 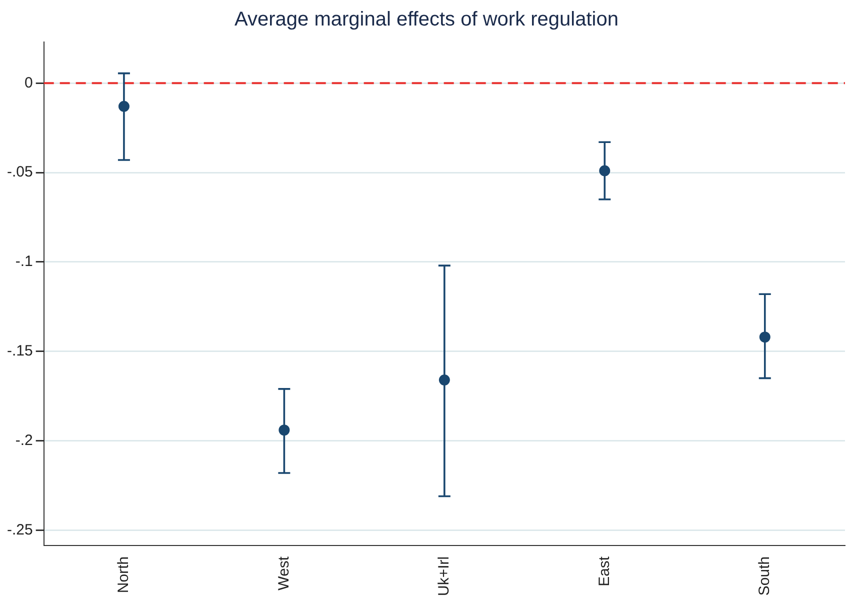 What do you see at coordinates (24, 440) in the screenshot?
I see `y-tick-label: -.2` at bounding box center [24, 440].